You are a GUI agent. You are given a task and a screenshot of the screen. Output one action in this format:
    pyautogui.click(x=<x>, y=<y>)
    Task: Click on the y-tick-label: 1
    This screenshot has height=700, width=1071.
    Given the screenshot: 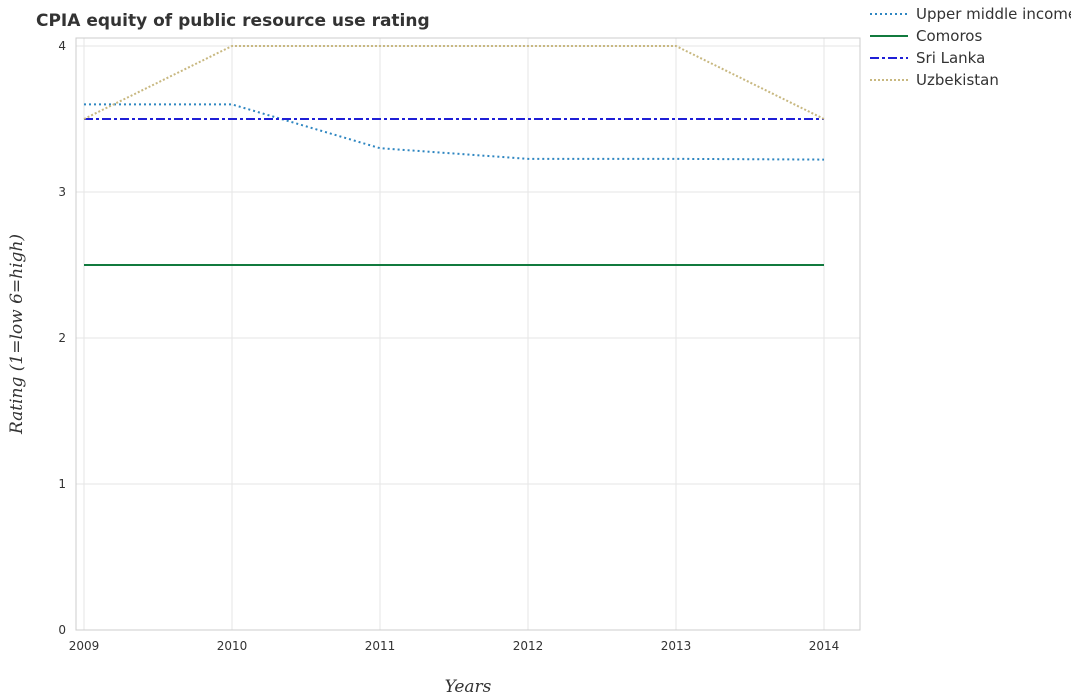 What is the action you would take?
    pyautogui.click(x=62, y=484)
    